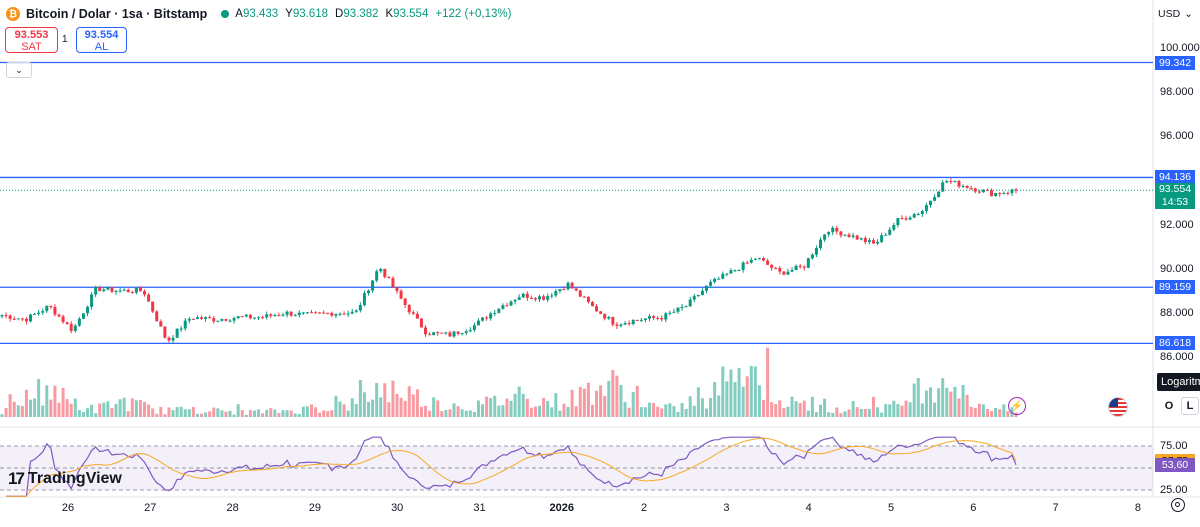 The image size is (1200, 527). I want to click on ohlc-close: K93.554, so click(407, 14).